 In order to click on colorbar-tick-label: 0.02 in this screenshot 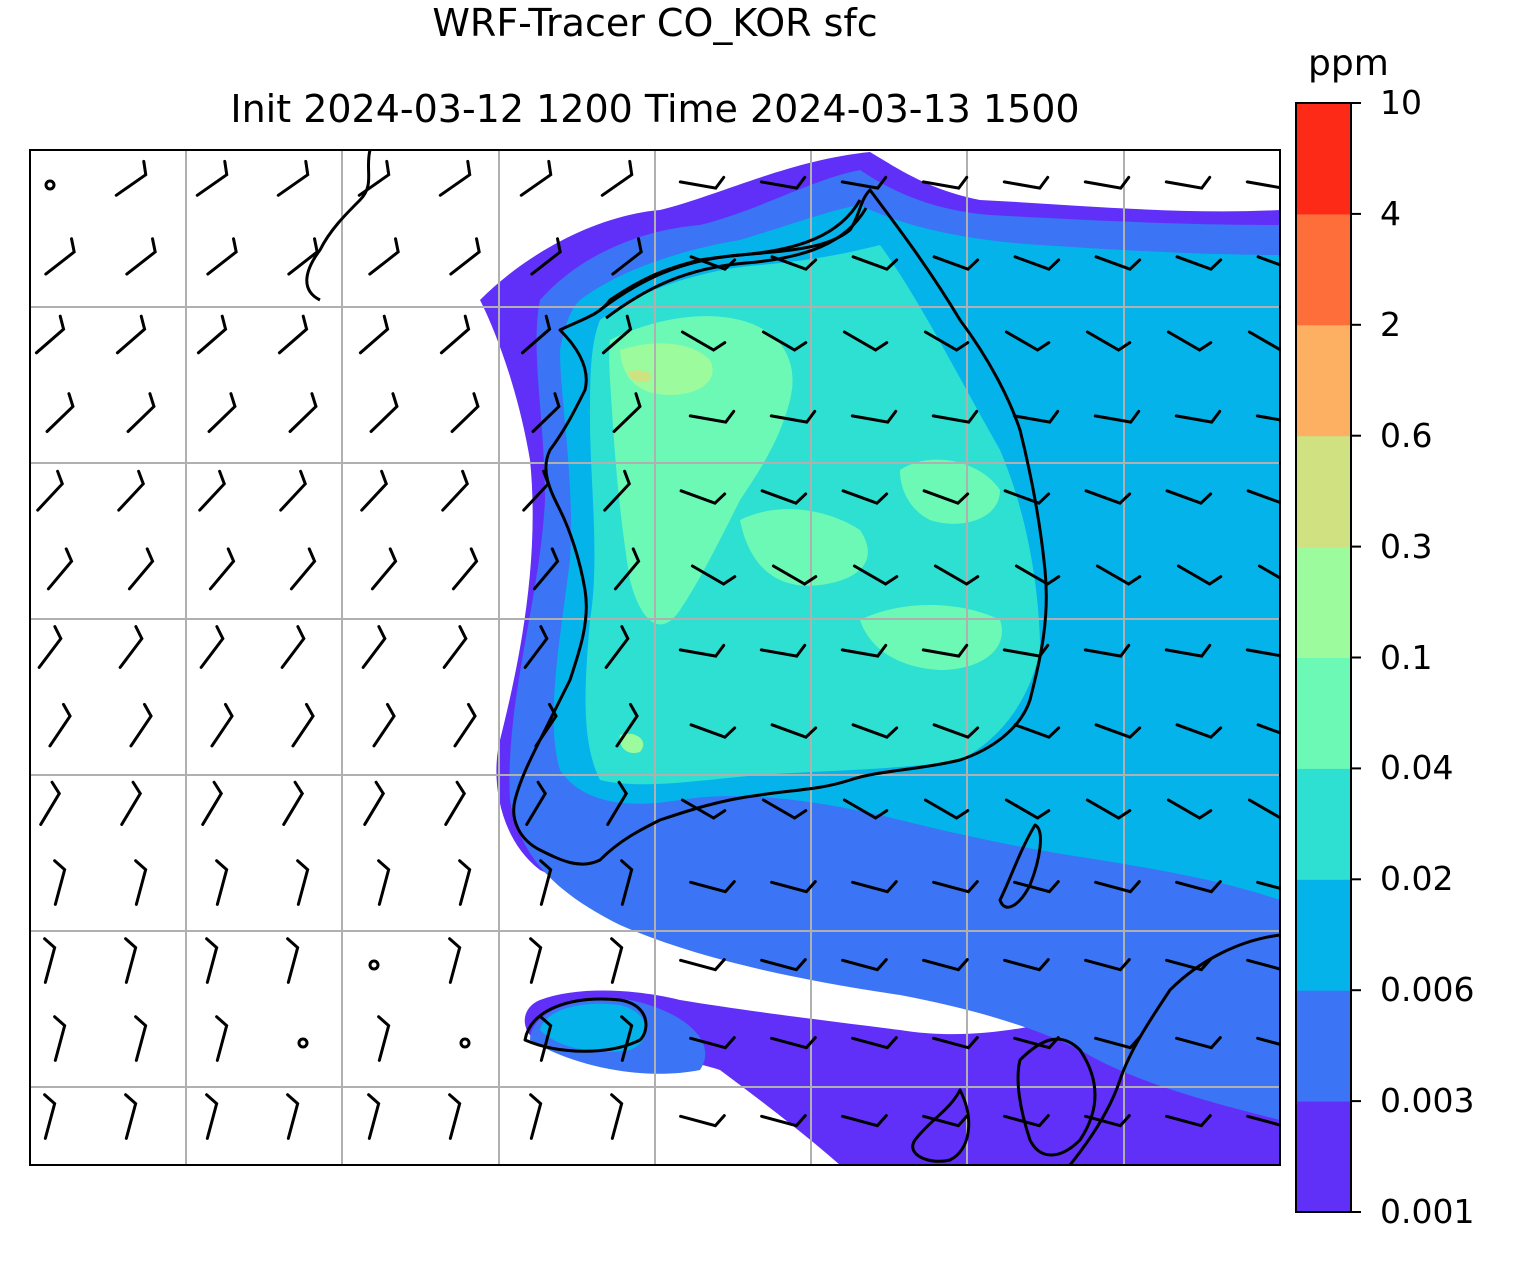, I will do `click(1417, 879)`.